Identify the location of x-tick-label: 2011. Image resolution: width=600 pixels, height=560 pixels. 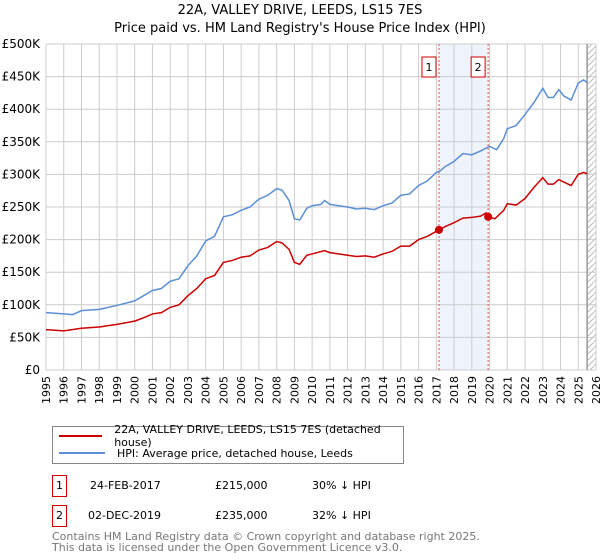
(330, 390).